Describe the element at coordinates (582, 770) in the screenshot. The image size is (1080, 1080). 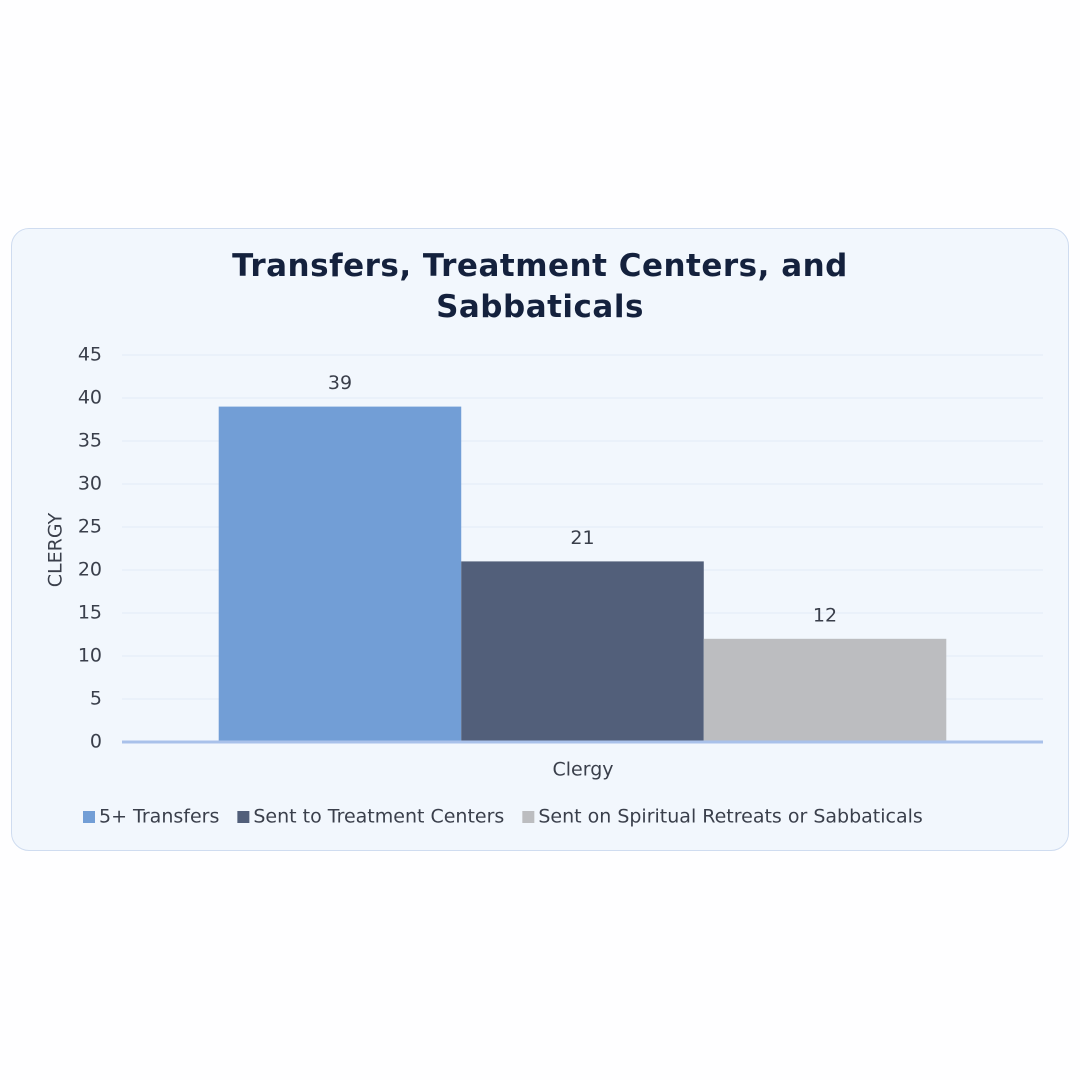
I see `x-axis-label: Clergy` at that location.